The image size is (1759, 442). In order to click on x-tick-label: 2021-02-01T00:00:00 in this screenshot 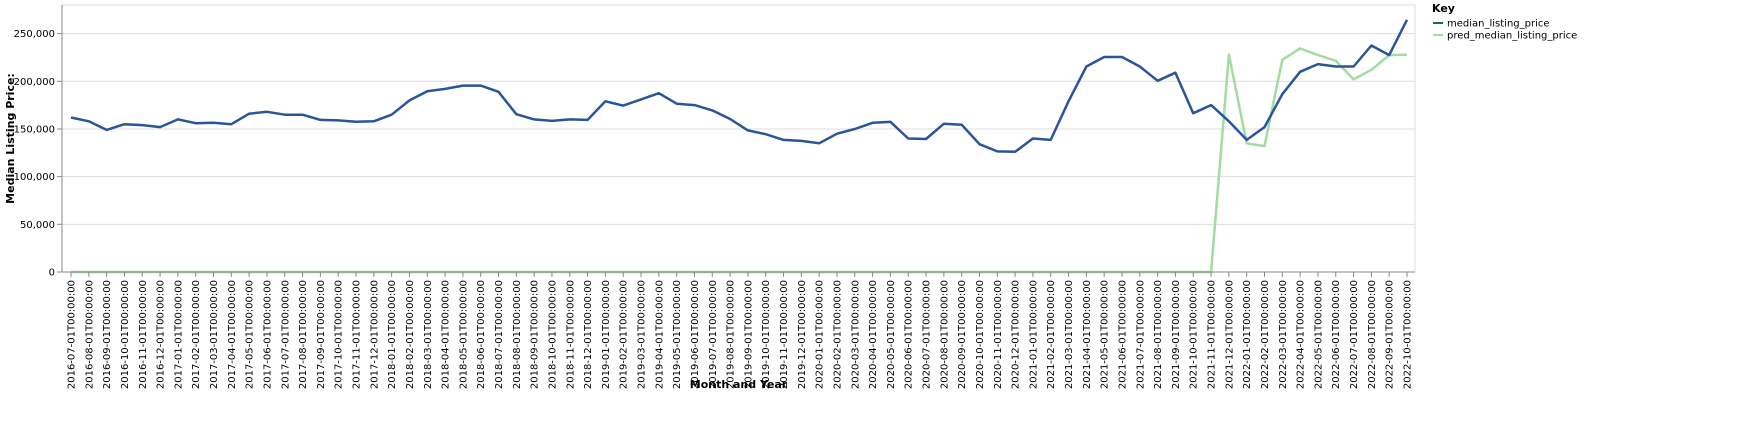, I will do `click(1051, 334)`.